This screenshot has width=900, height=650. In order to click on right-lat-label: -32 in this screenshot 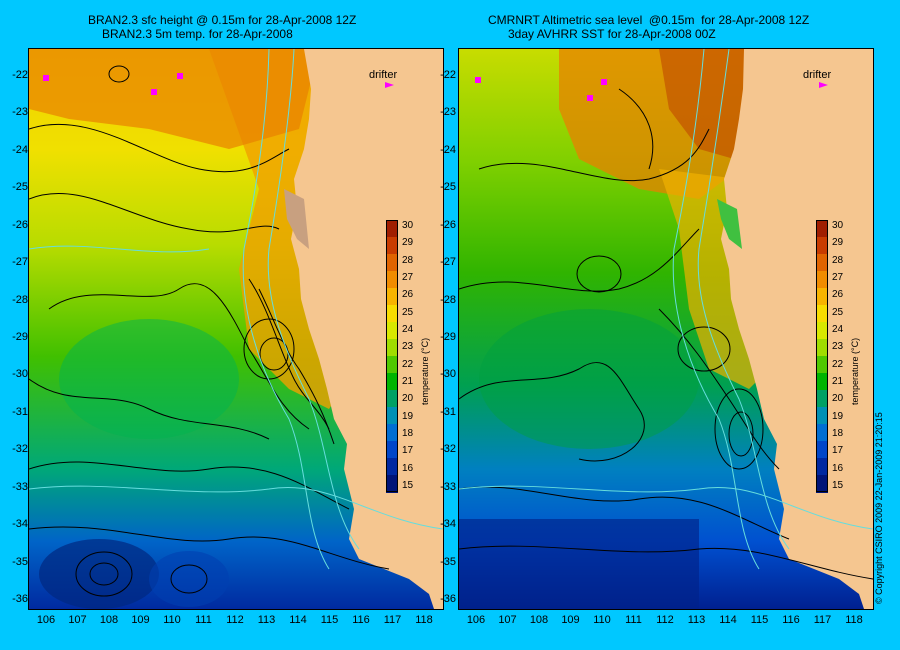, I will do `click(448, 449)`.